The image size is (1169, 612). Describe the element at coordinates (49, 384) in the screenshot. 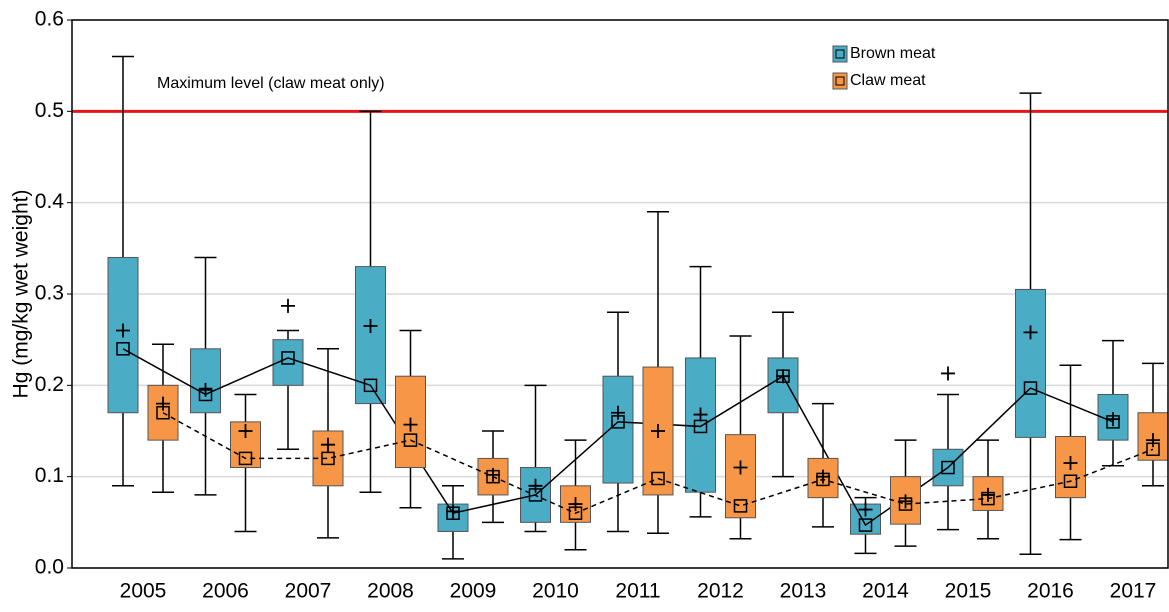

I see `y-tick-label: 0.2` at that location.